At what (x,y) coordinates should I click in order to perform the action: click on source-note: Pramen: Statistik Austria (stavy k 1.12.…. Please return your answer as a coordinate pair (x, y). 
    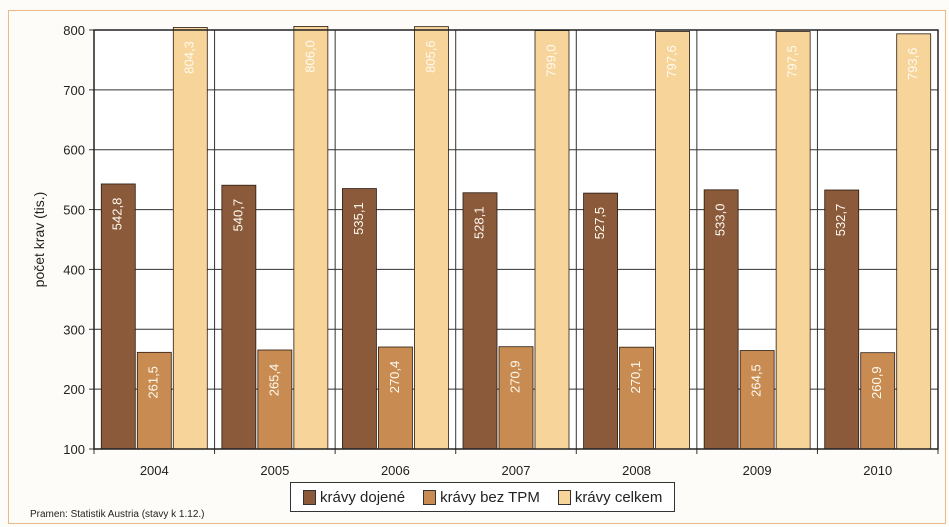
    Looking at the image, I should click on (117, 514).